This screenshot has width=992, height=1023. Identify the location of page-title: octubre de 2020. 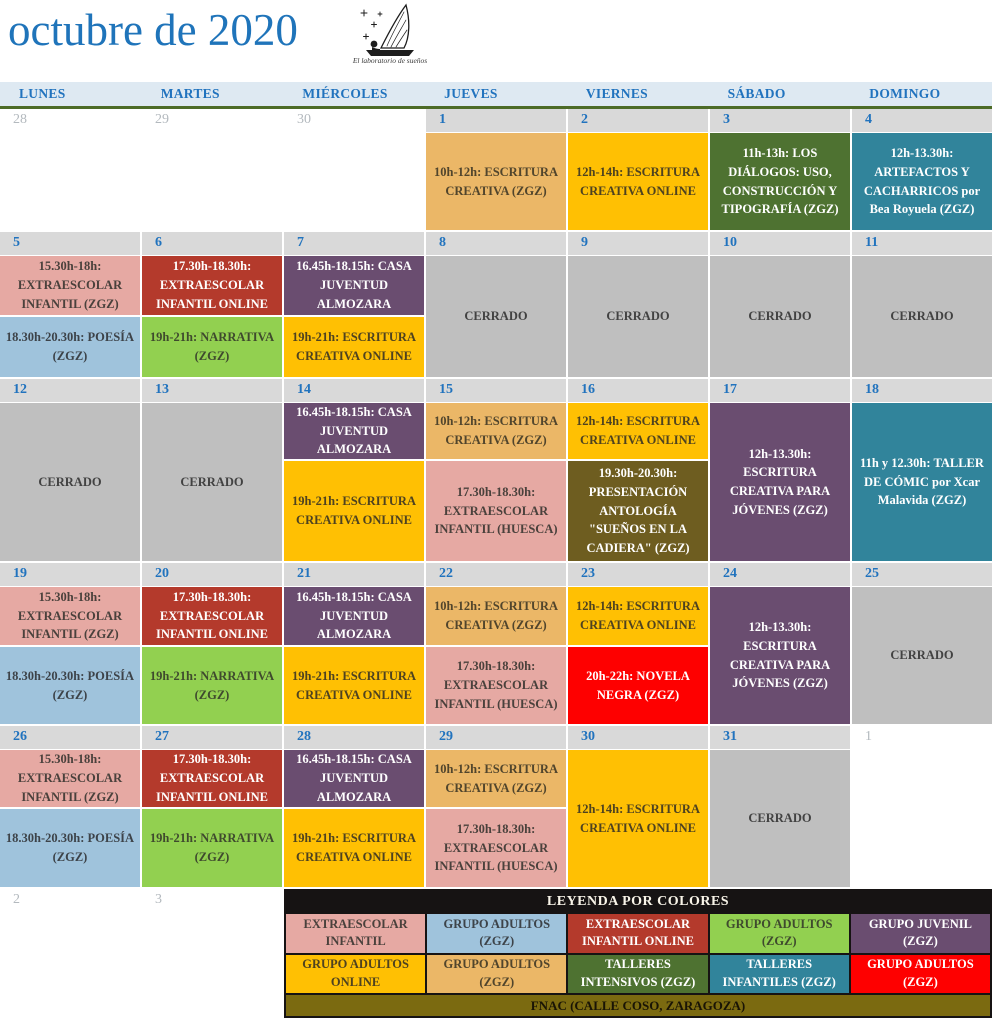
(153, 30).